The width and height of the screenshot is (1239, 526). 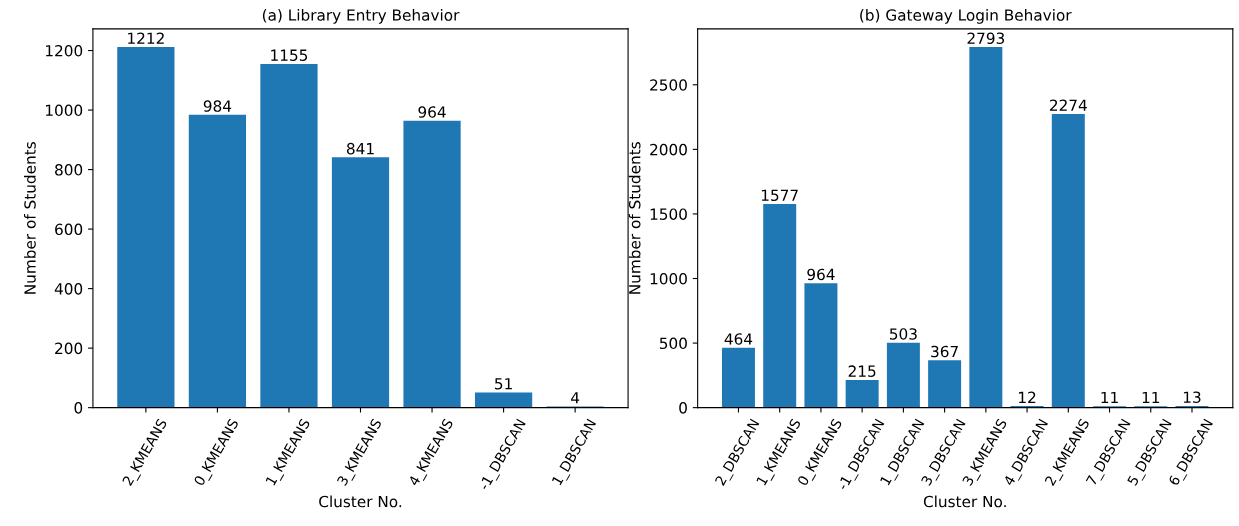 What do you see at coordinates (360, 148) in the screenshot?
I see `data-label: 841` at bounding box center [360, 148].